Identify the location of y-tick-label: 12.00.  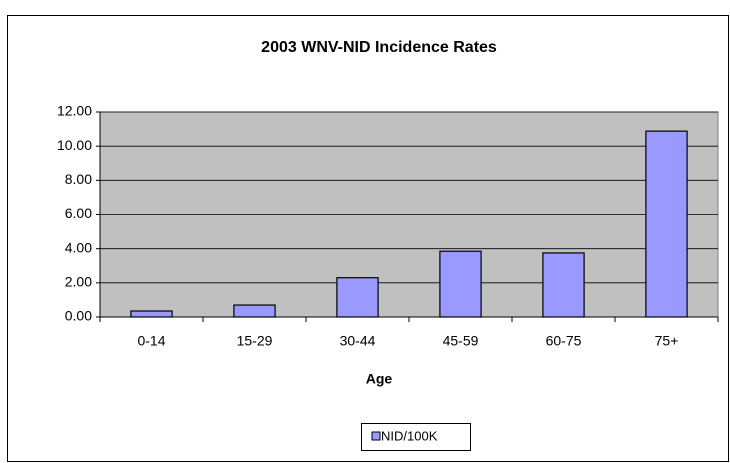
(74, 111).